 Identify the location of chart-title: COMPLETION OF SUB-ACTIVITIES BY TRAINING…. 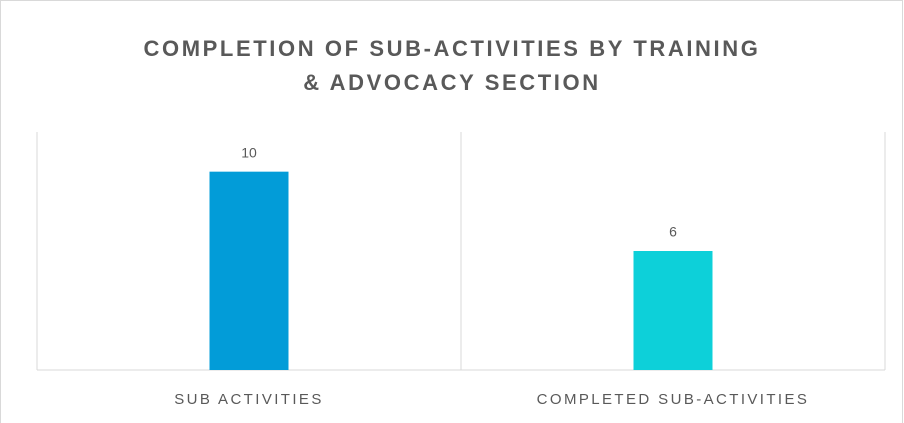
(452, 65).